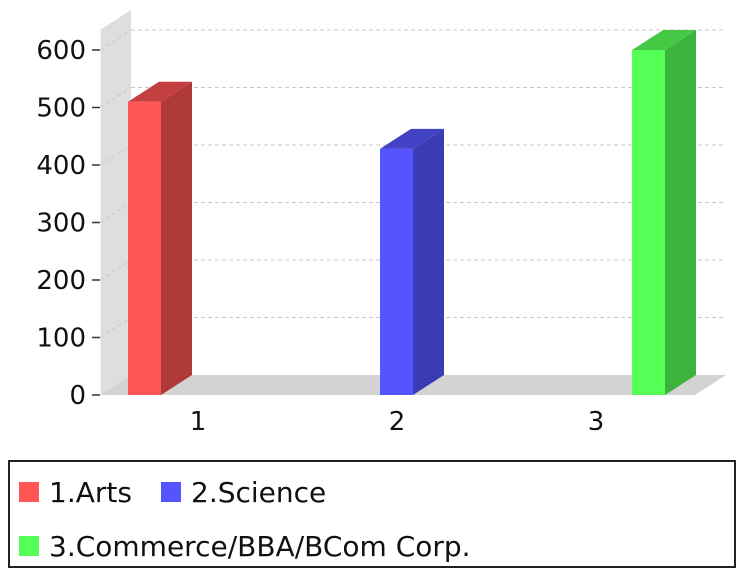  I want to click on legend-item-commerce: 3.Commerce/BBA/BCom Corp., so click(245, 546).